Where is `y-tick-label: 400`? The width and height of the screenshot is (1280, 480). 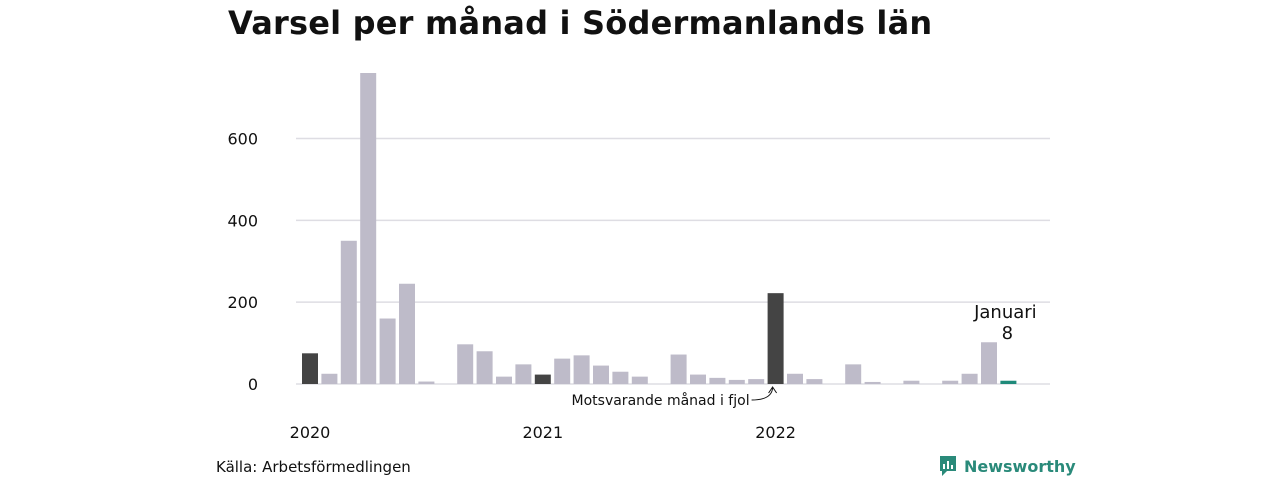 y-tick-label: 400 is located at coordinates (242, 220).